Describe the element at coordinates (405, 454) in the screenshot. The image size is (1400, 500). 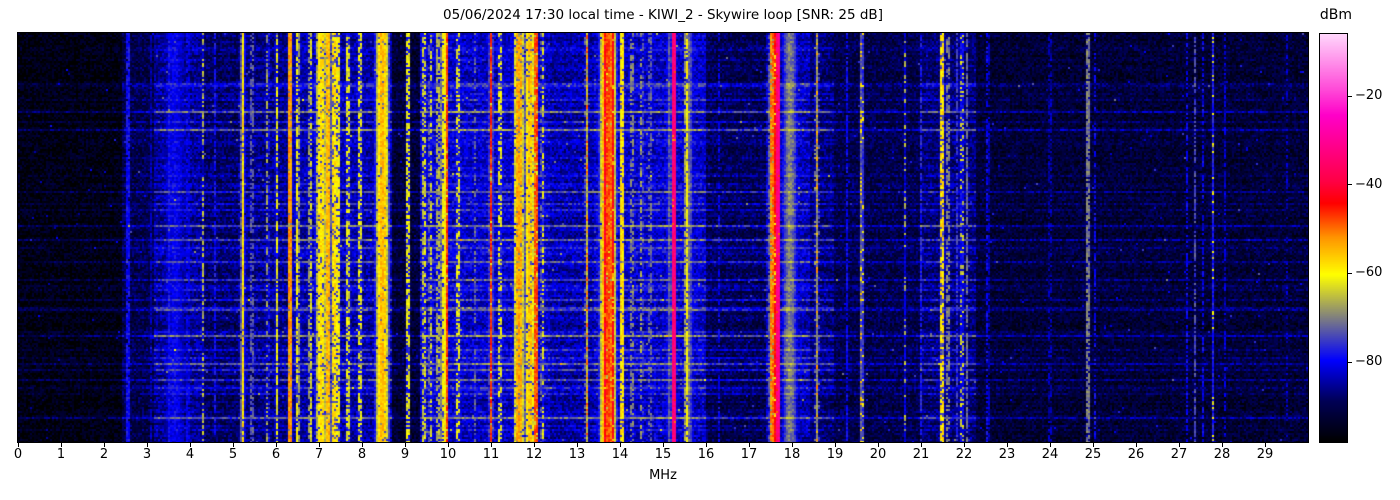
I see `x-tick-label: 9` at that location.